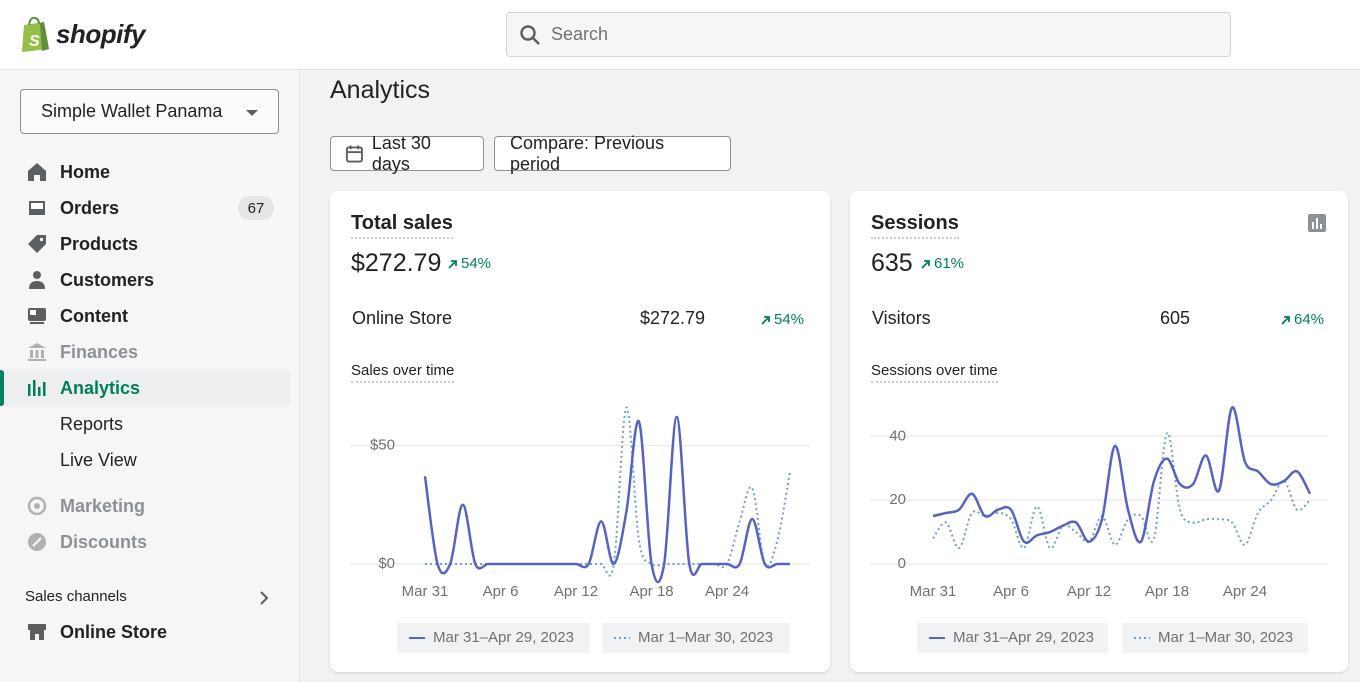 The height and width of the screenshot is (682, 1360). I want to click on channel-list: Online Store, so click(145, 632).